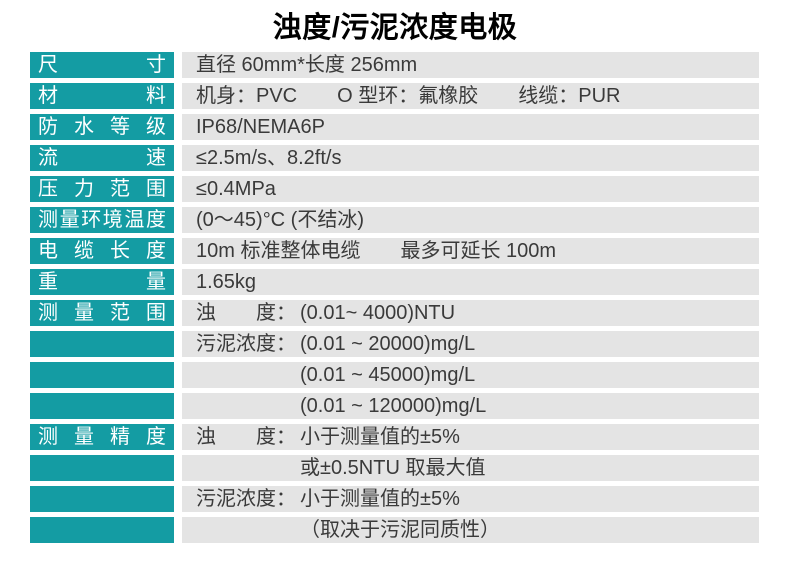 The width and height of the screenshot is (790, 561). Describe the element at coordinates (470, 65) in the screenshot. I see `row-value-cell: 直径 60mm*长度 256mm` at that location.